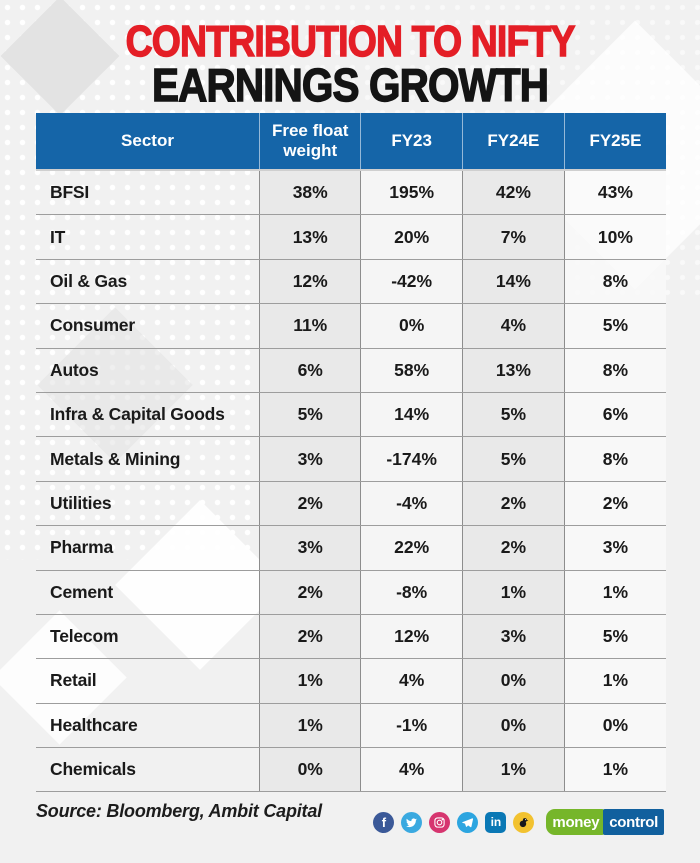 The width and height of the screenshot is (700, 863). I want to click on sector-cell: Infra & Capital Goods, so click(137, 414).